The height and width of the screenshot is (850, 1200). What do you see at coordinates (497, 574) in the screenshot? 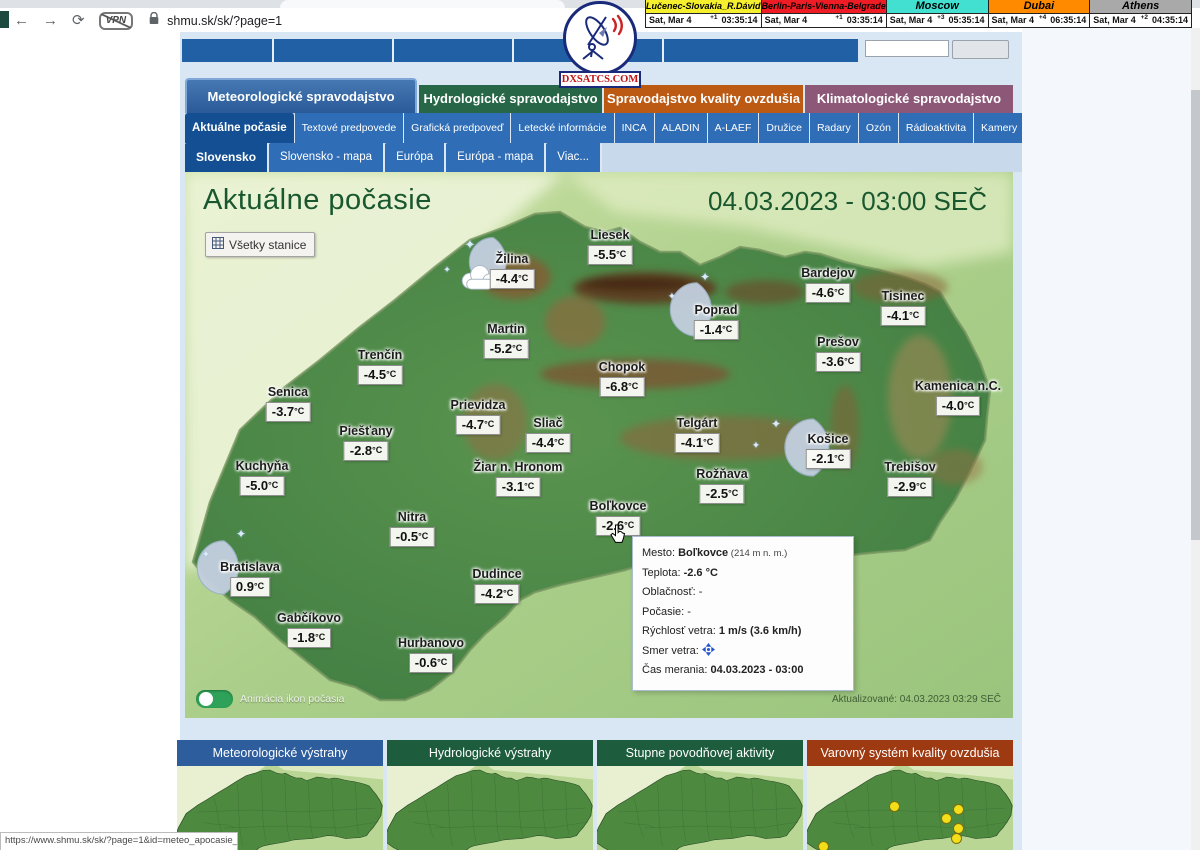
I see `station-name: Dudince` at bounding box center [497, 574].